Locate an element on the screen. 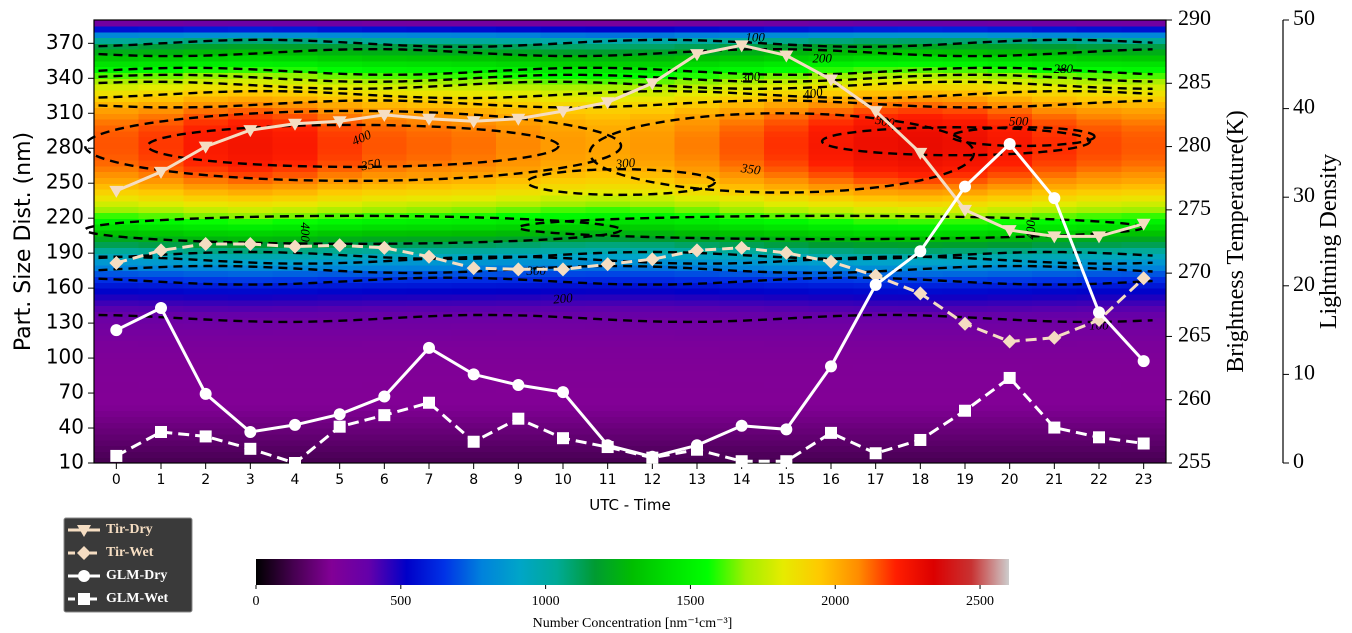 The width and height of the screenshot is (1352, 633). x-tick-label: 13 is located at coordinates (697, 480).